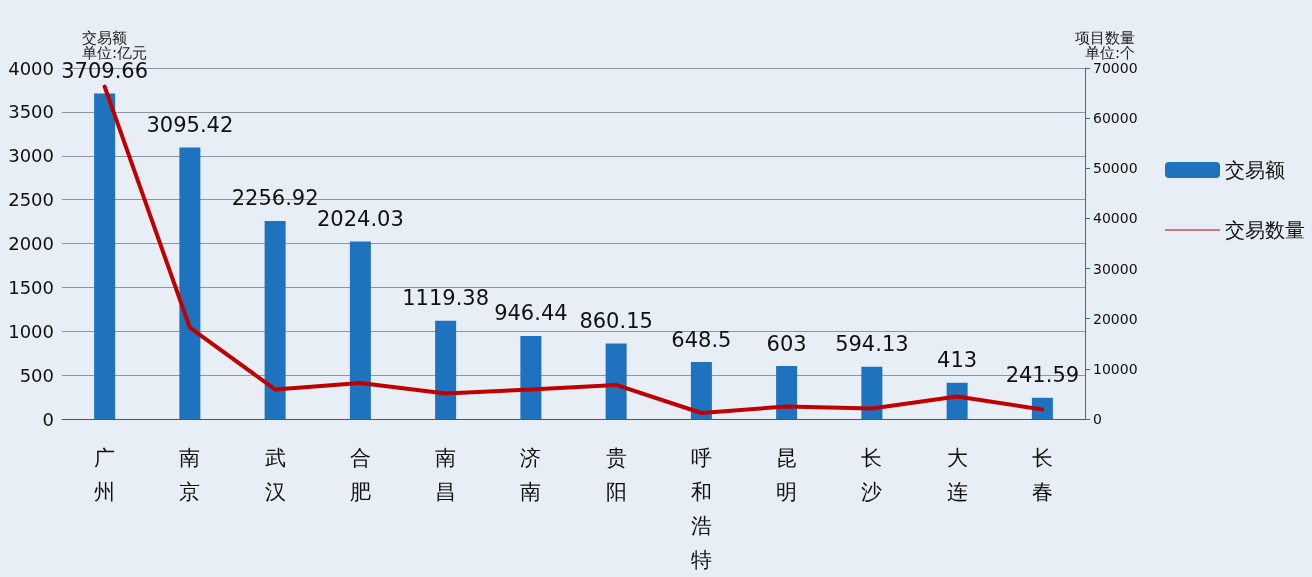 This screenshot has width=1312, height=577. I want to click on x-tick-label: 长沙, so click(872, 475).